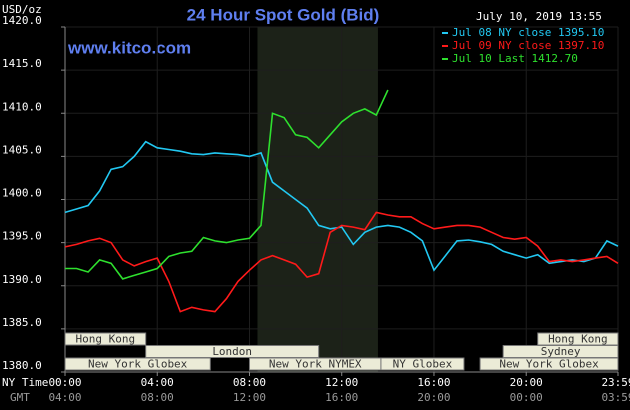 This screenshot has width=630, height=410. What do you see at coordinates (129, 47) in the screenshot?
I see `source: www.kitco.com` at bounding box center [129, 47].